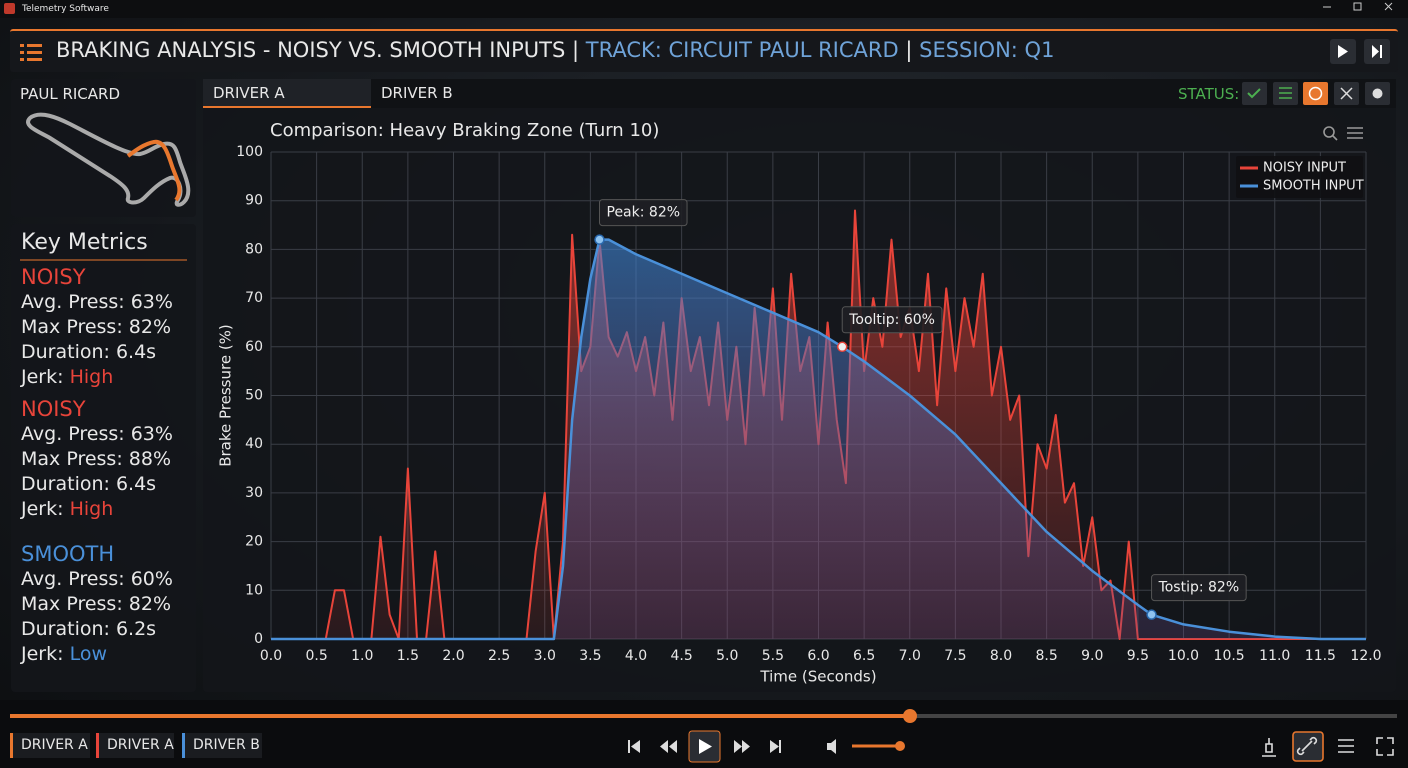 This screenshot has width=1408, height=768. I want to click on tab: DRIVER A, so click(287, 93).